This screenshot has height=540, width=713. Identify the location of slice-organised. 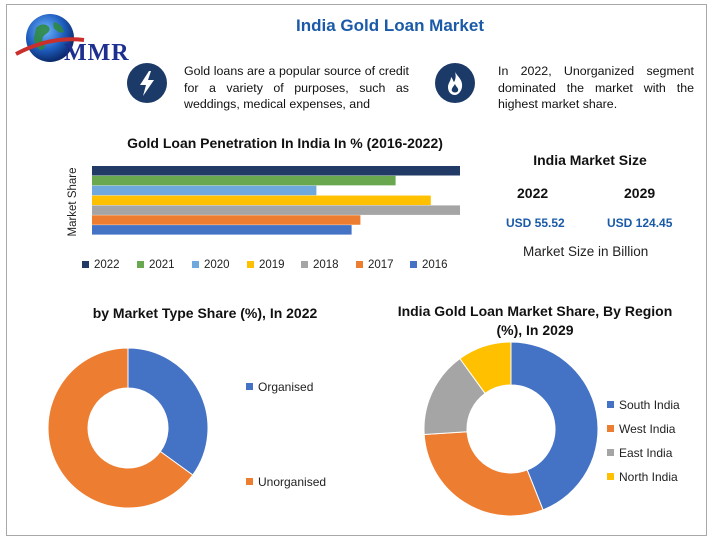
(168, 411).